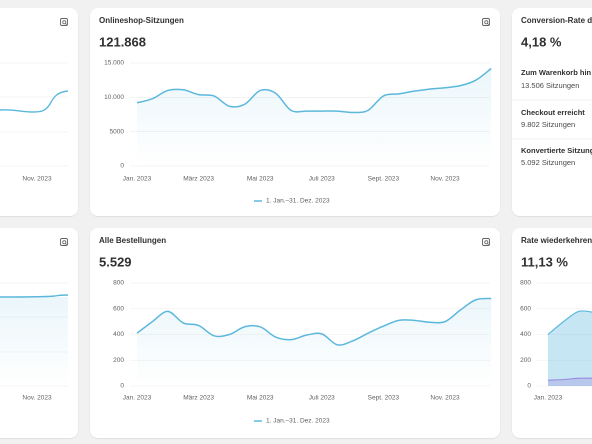 The width and height of the screenshot is (592, 444). What do you see at coordinates (122, 41) in the screenshot?
I see `metric-value: 121.868` at bounding box center [122, 41].